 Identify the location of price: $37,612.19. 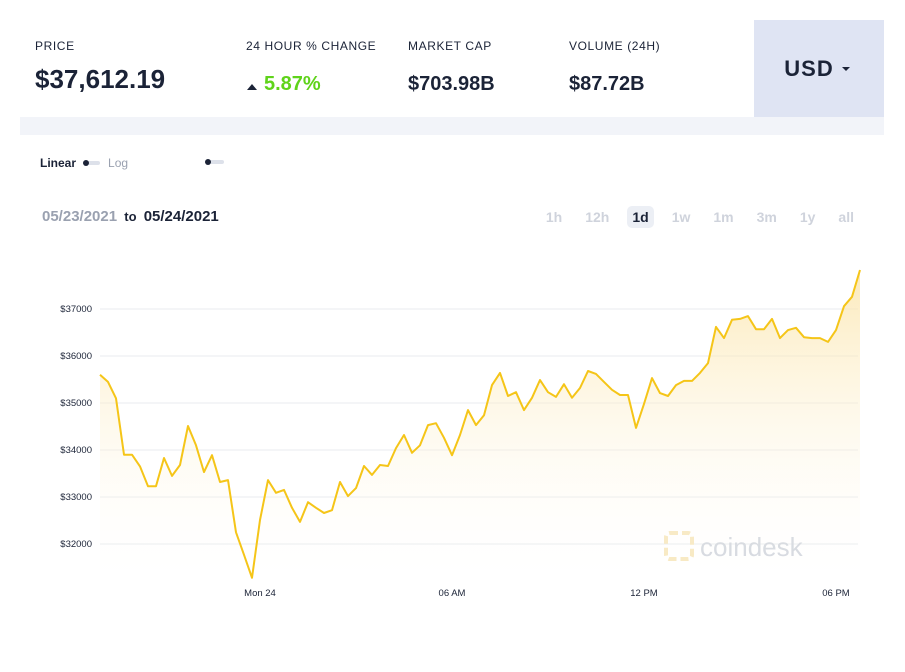
(100, 79).